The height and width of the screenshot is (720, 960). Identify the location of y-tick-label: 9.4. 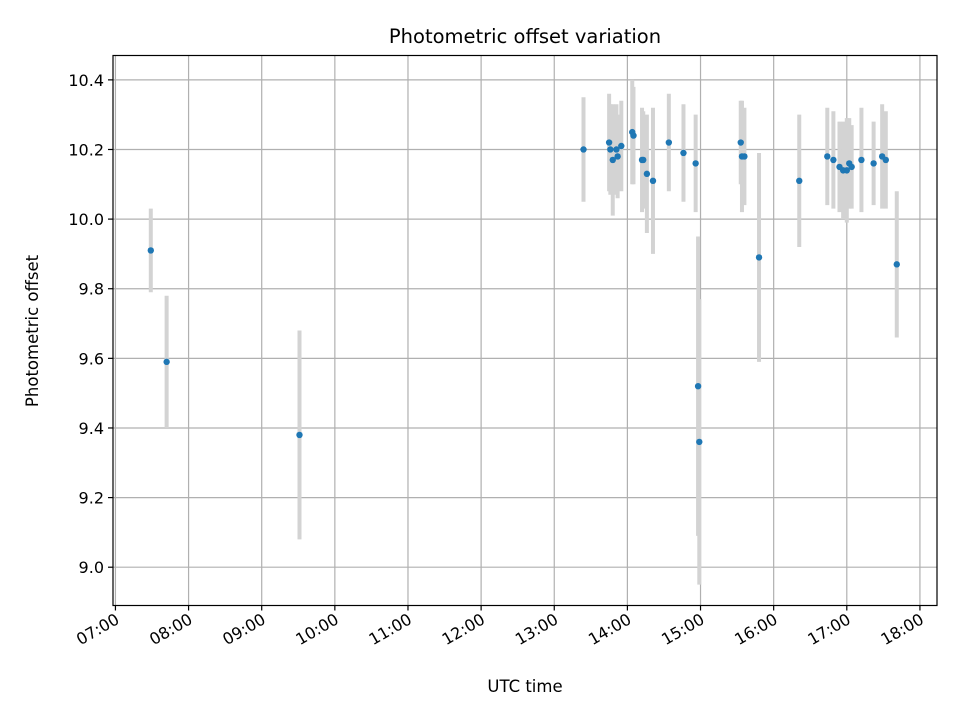
(91, 428).